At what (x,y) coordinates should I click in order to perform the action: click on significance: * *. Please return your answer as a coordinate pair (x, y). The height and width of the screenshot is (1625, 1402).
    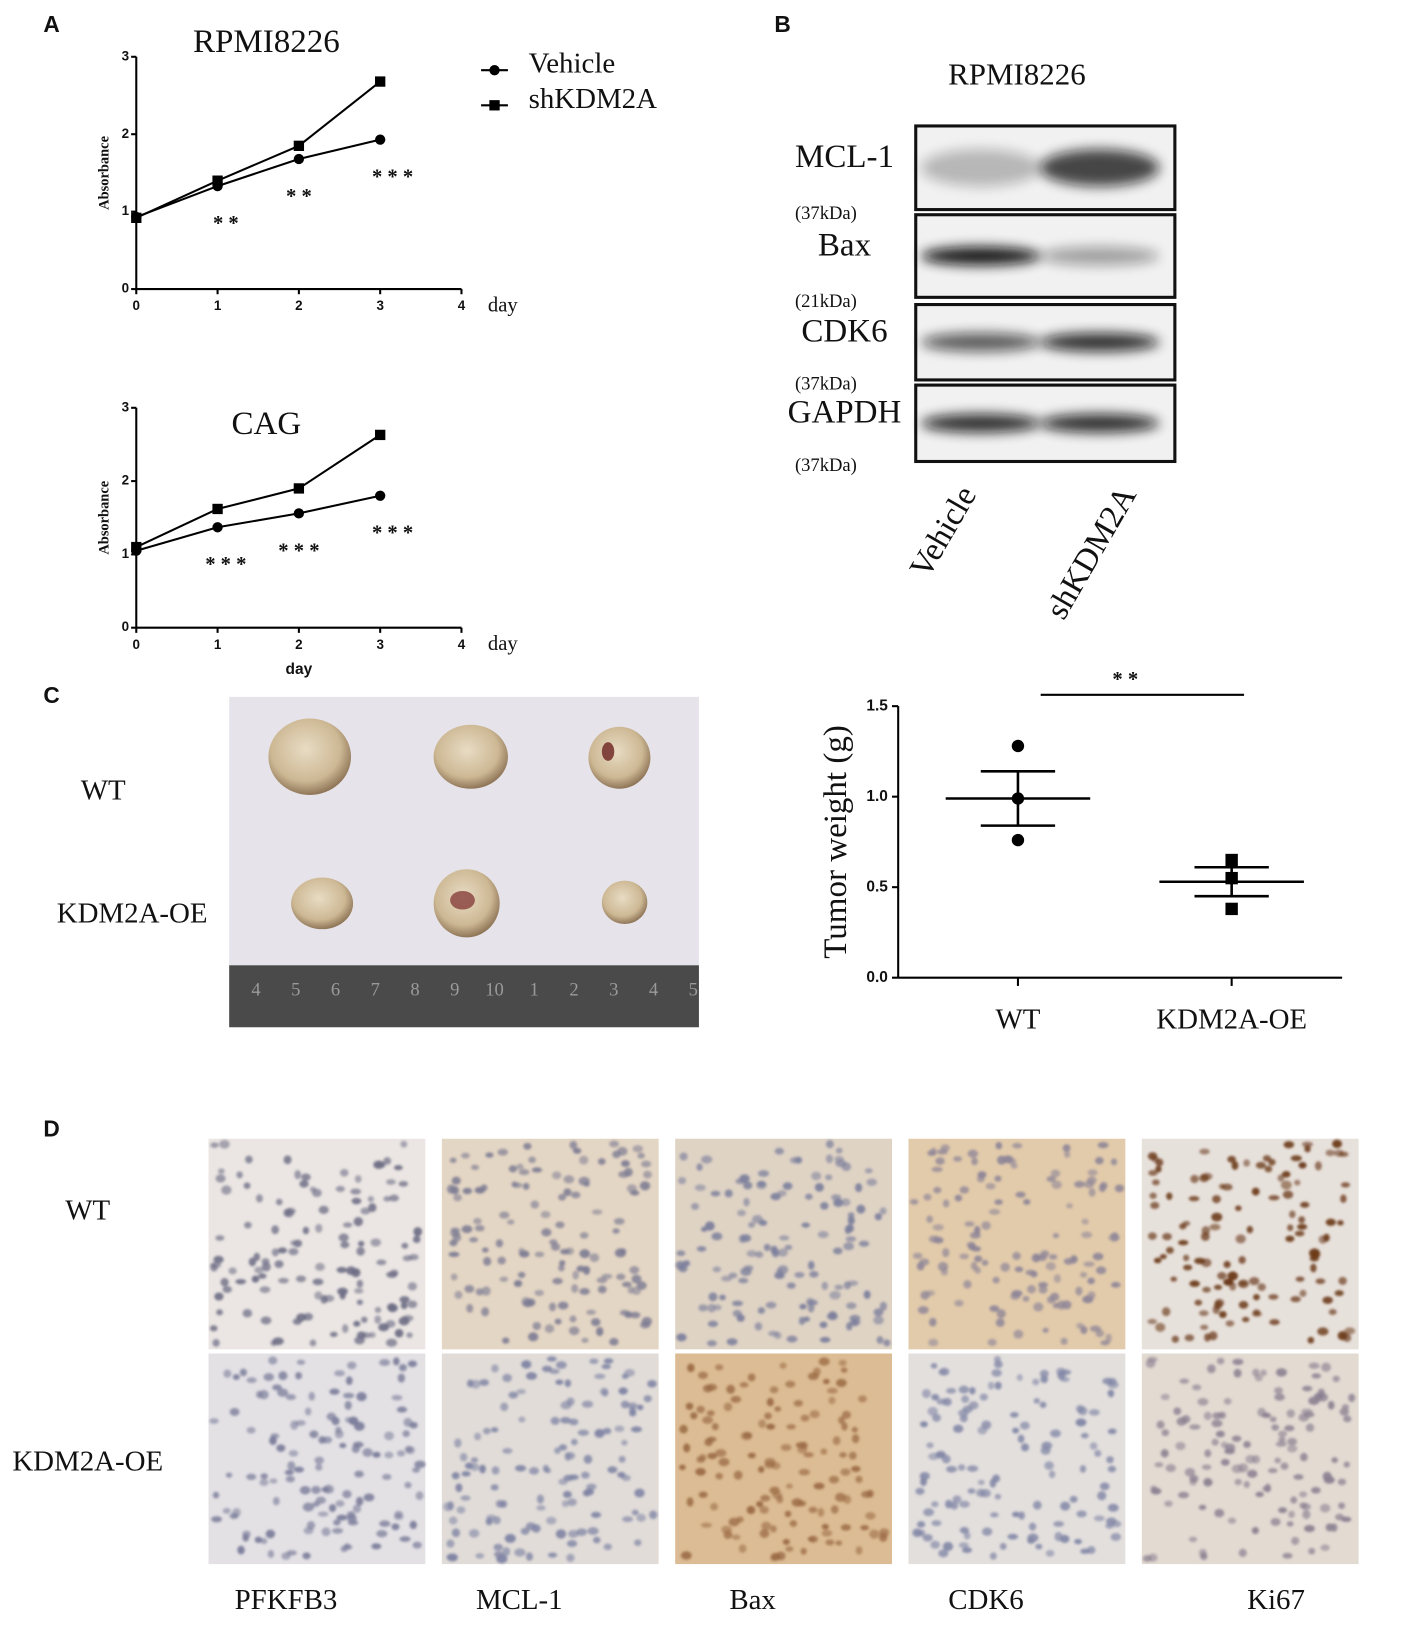
    Looking at the image, I should click on (299, 197).